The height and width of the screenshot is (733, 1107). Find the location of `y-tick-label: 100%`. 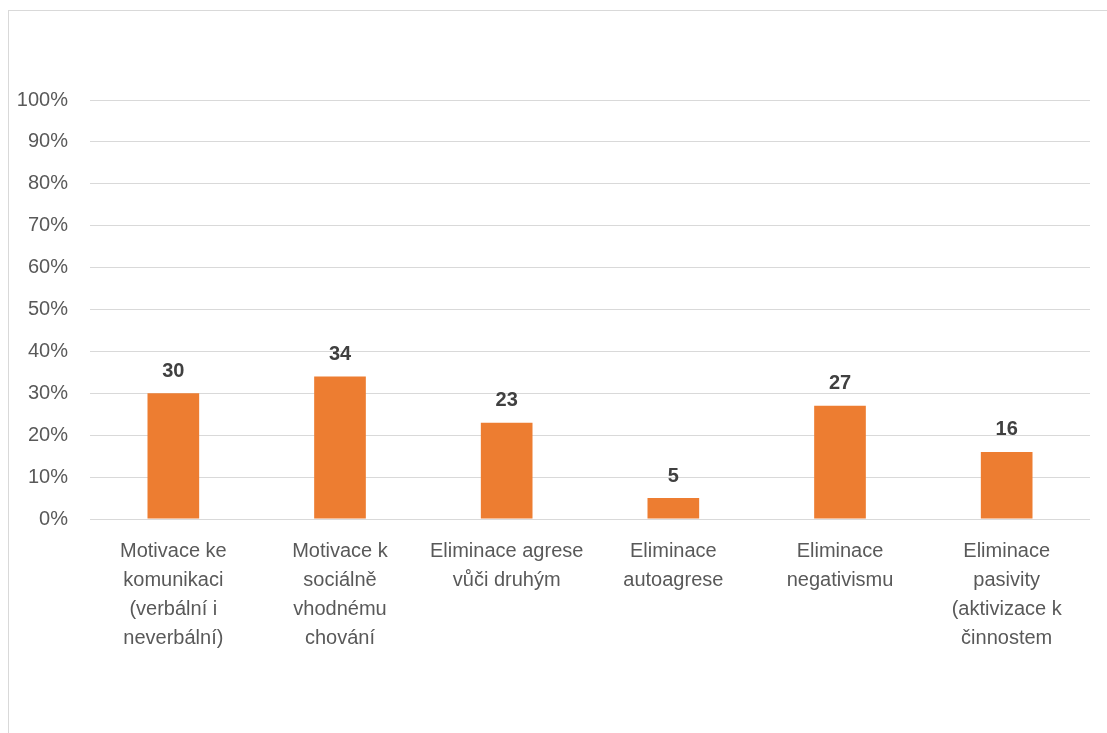

y-tick-label: 100% is located at coordinates (42, 98).